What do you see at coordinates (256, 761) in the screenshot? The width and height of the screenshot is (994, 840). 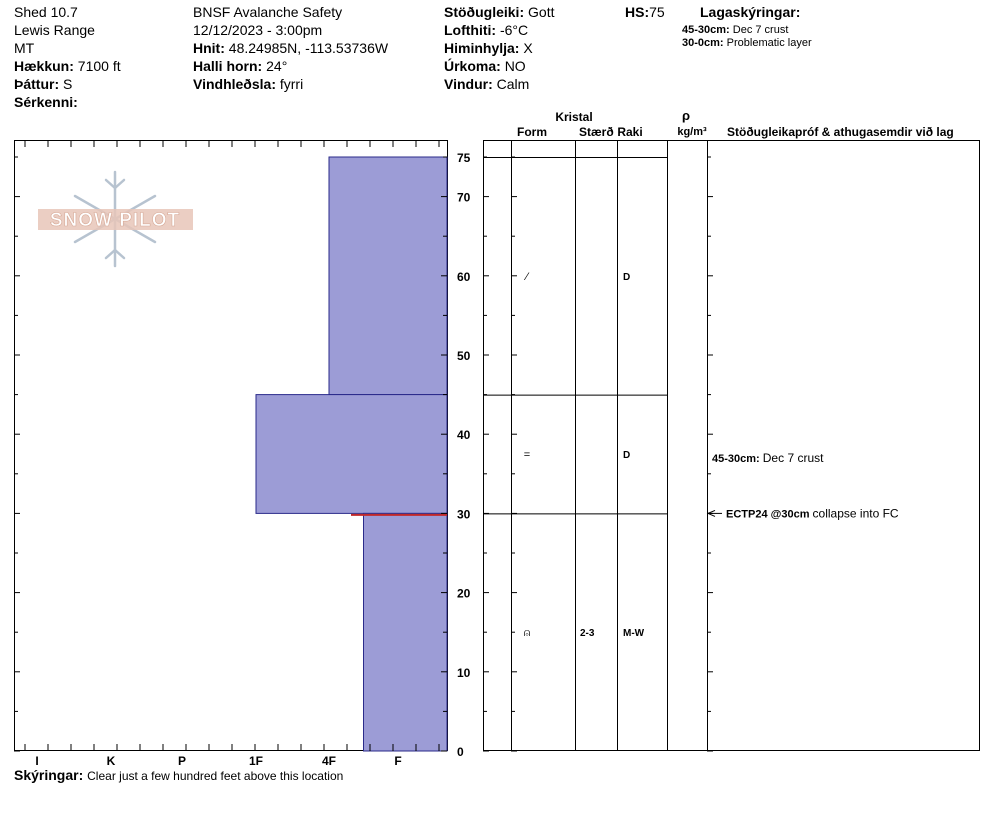 I see `hardness-label: 1F` at bounding box center [256, 761].